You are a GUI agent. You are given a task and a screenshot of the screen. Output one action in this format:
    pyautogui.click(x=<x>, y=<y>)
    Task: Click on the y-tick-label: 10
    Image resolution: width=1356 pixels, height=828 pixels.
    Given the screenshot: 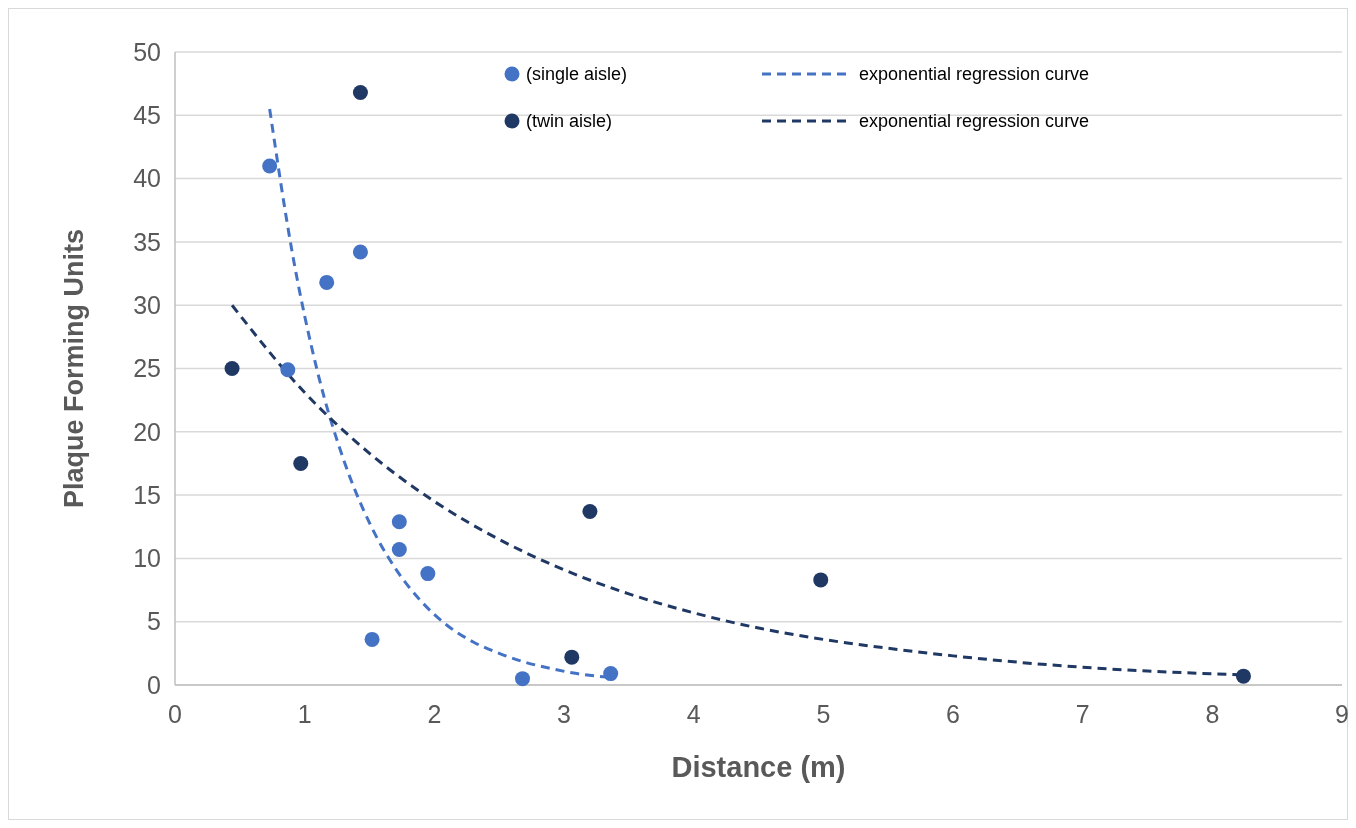 What is the action you would take?
    pyautogui.click(x=147, y=558)
    